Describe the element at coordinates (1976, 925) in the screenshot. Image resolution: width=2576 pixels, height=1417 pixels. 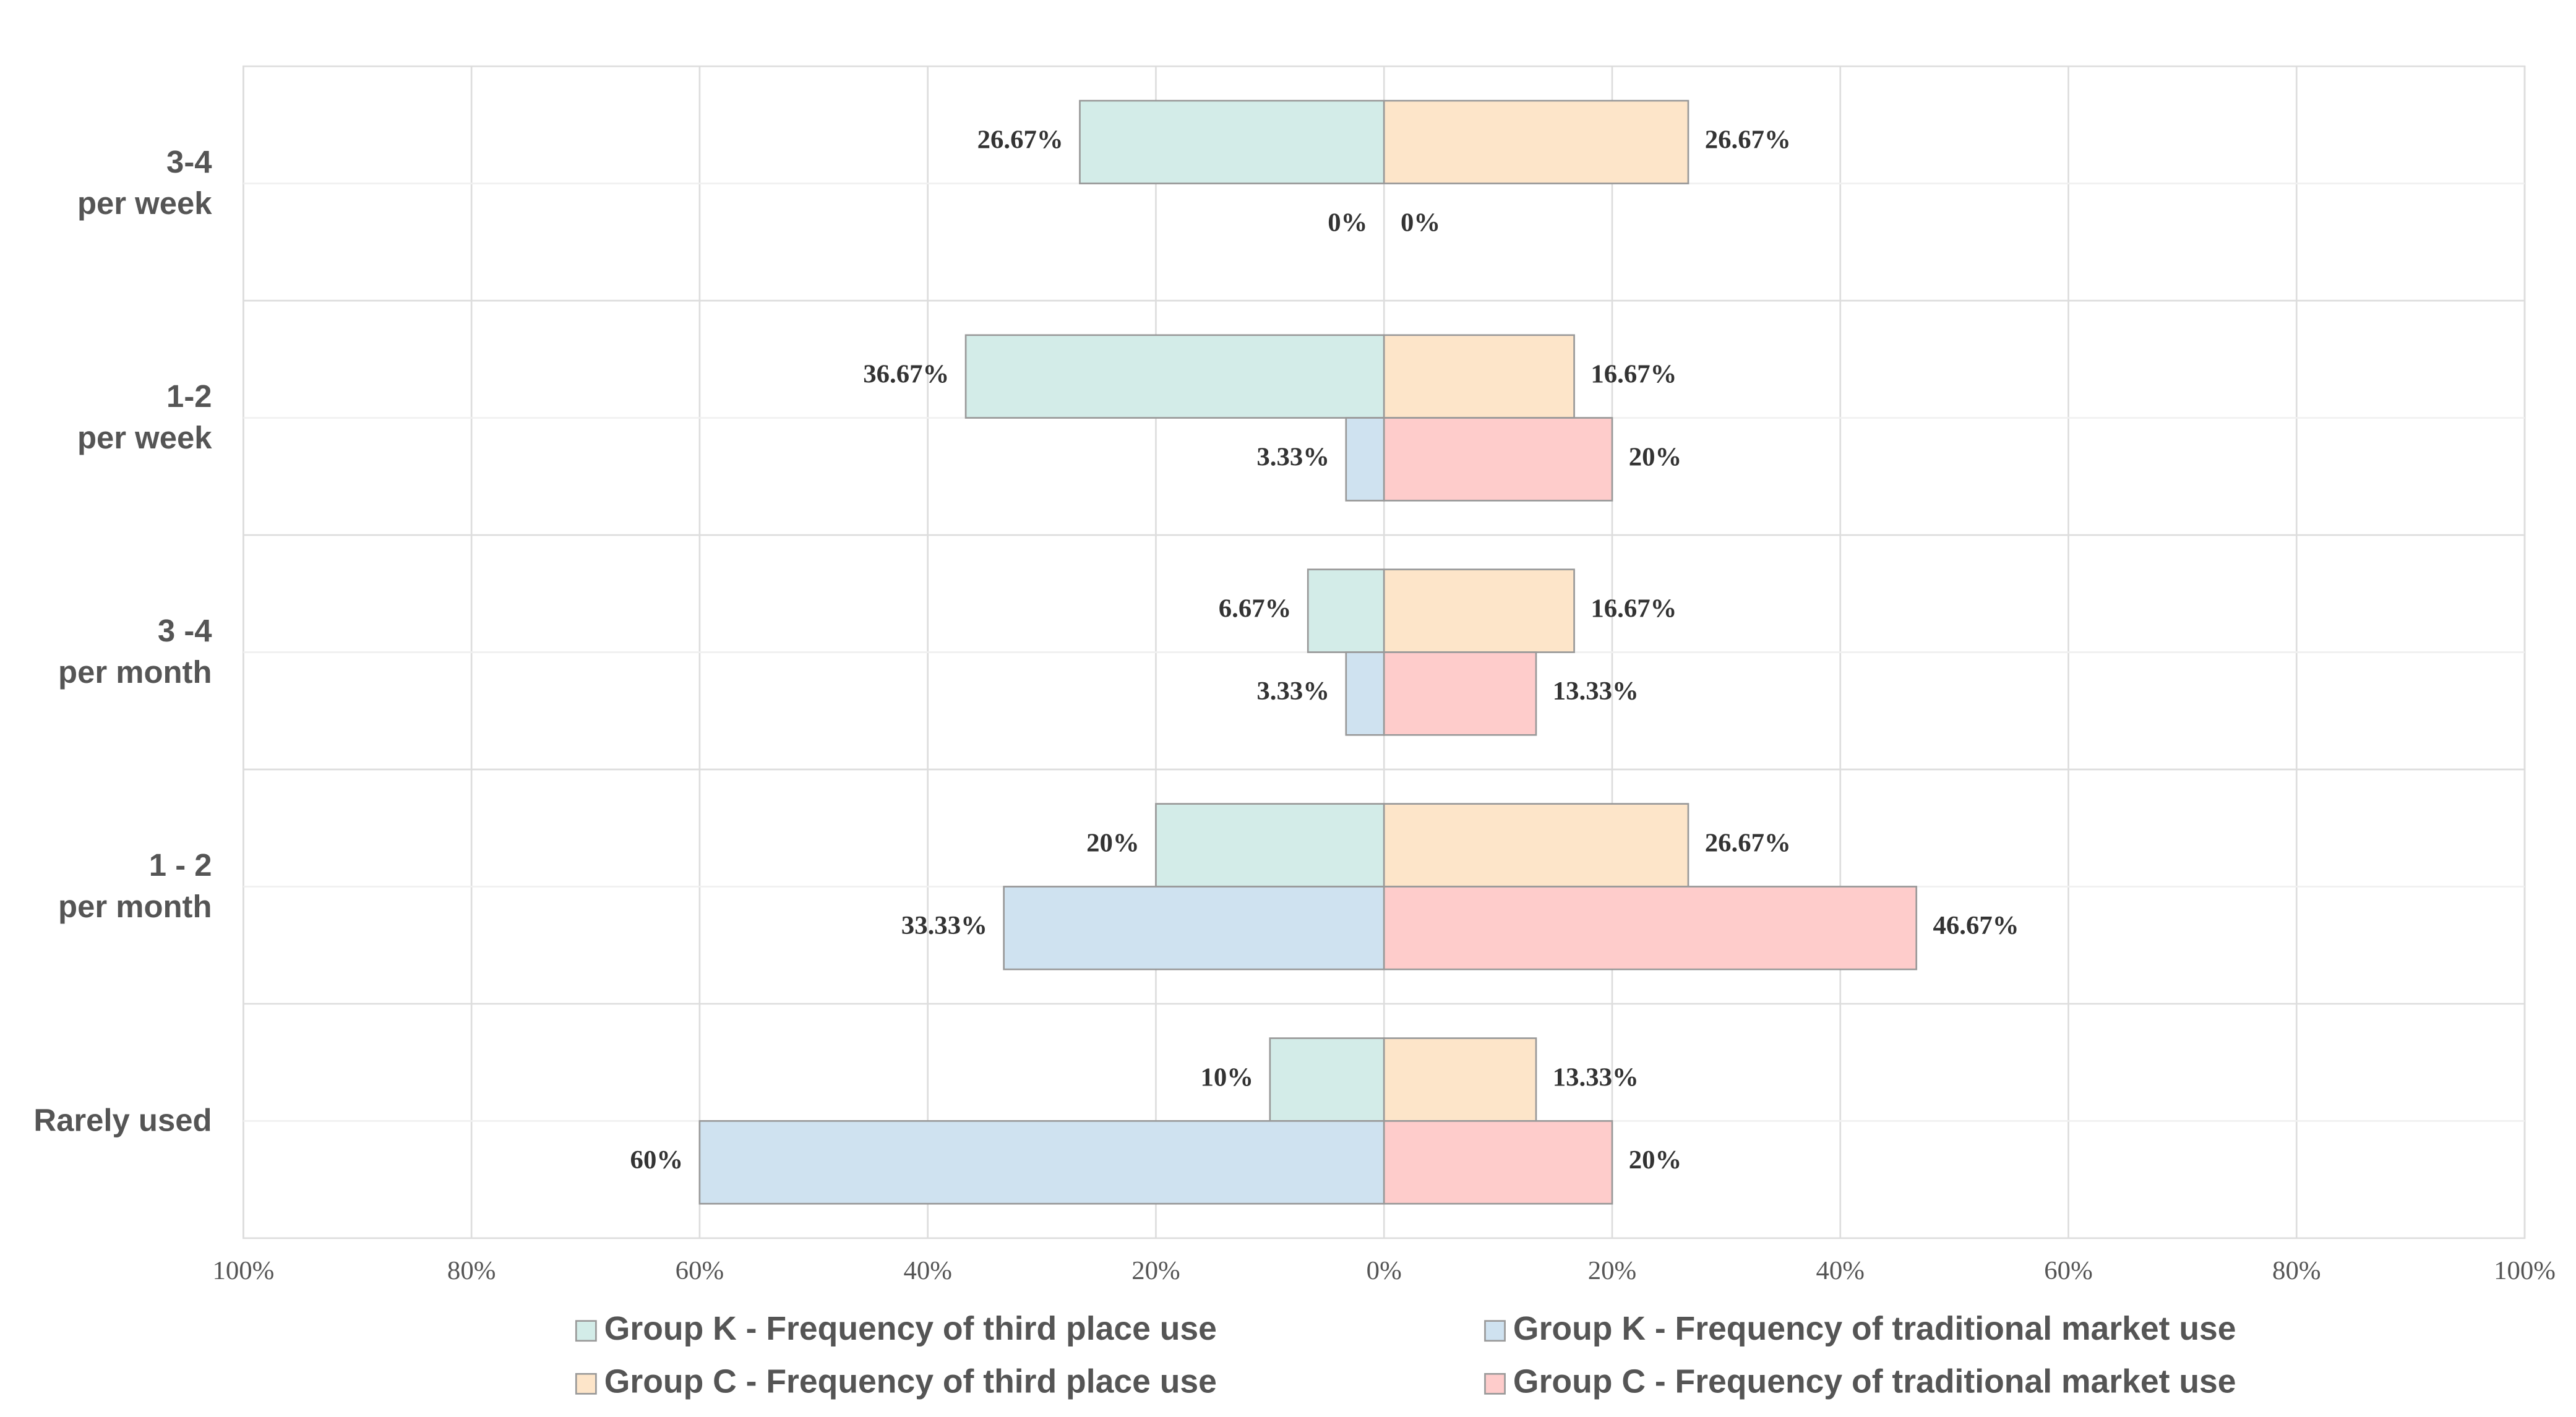
I see `data-label: 46.67%` at that location.